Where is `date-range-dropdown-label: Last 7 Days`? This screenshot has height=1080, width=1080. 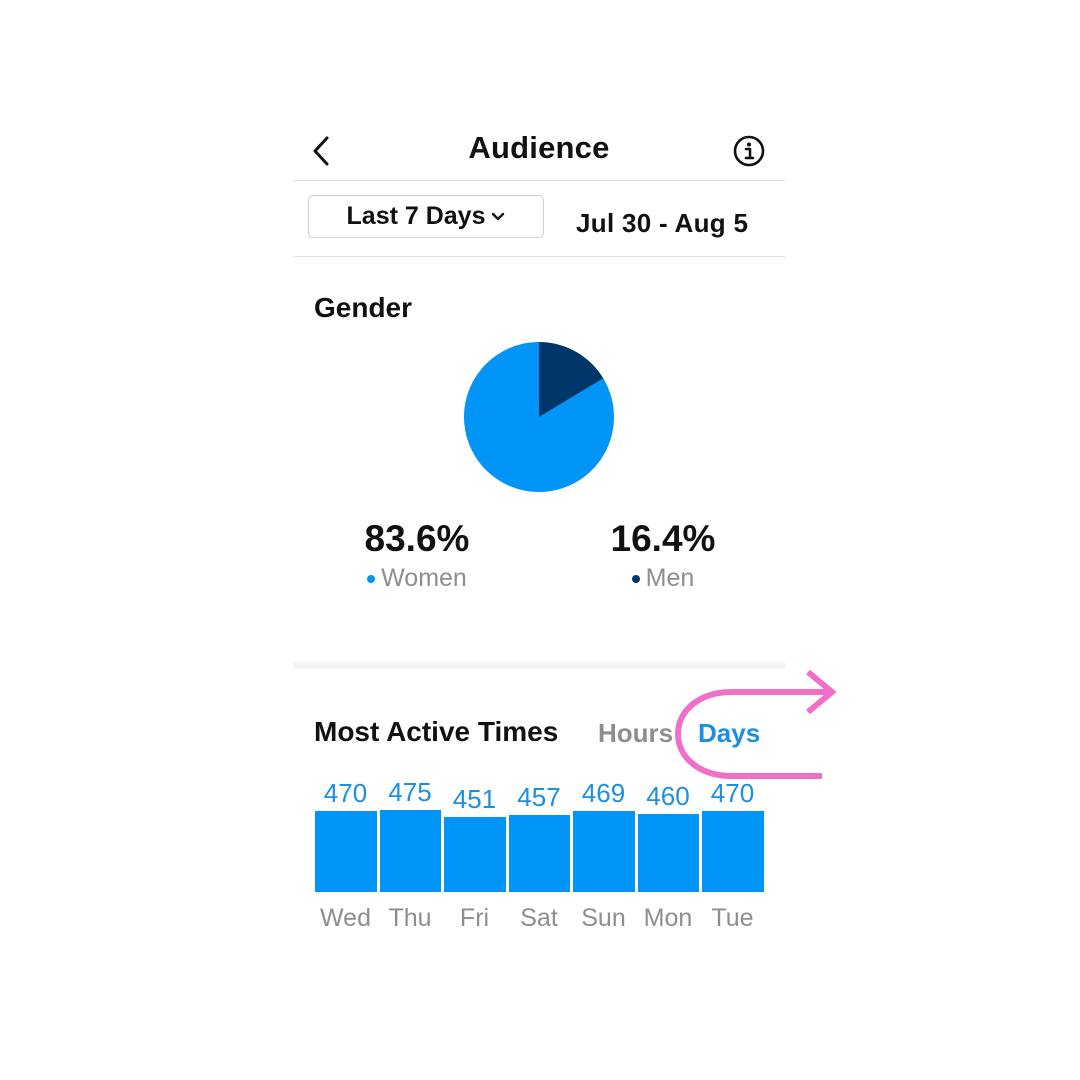
date-range-dropdown-label: Last 7 Days is located at coordinates (416, 216).